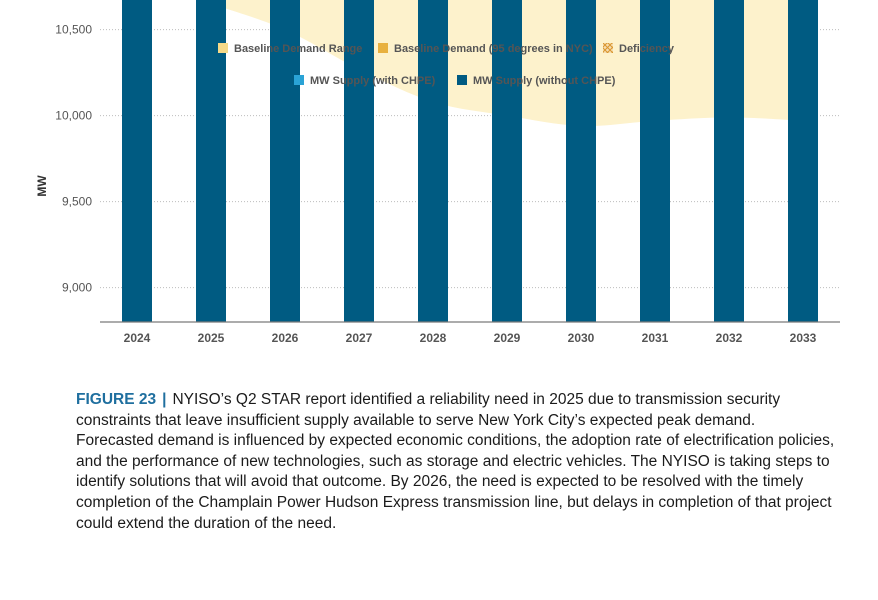 Image resolution: width=878 pixels, height=600 pixels. What do you see at coordinates (383, 48) in the screenshot?
I see `legend-demand-swatch` at bounding box center [383, 48].